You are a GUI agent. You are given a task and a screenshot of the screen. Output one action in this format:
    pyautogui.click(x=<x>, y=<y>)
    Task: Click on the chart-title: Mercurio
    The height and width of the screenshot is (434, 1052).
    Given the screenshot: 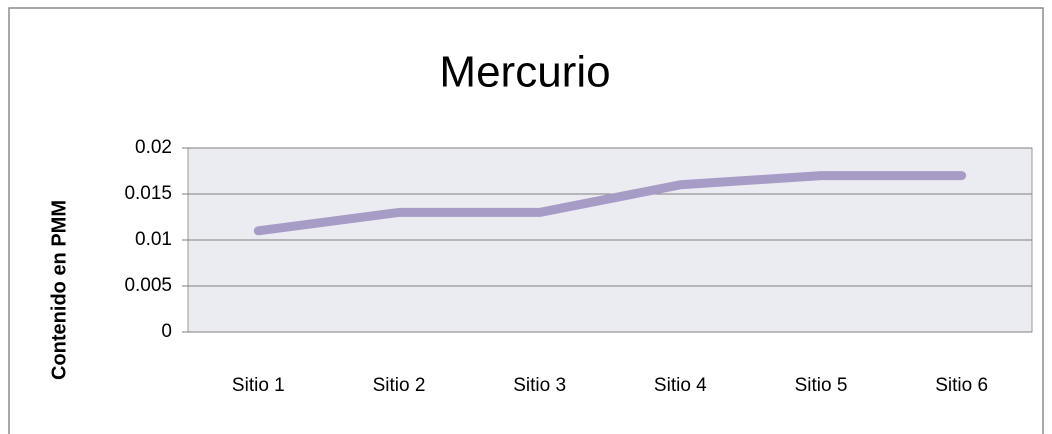 What is the action you would take?
    pyautogui.click(x=524, y=72)
    